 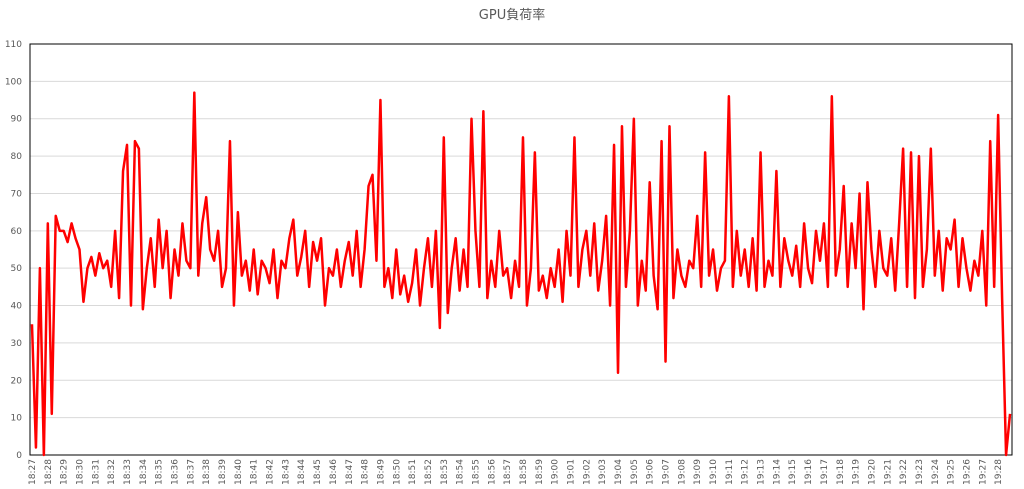 I want to click on x-tick-label: 18:28, so click(x=49, y=472).